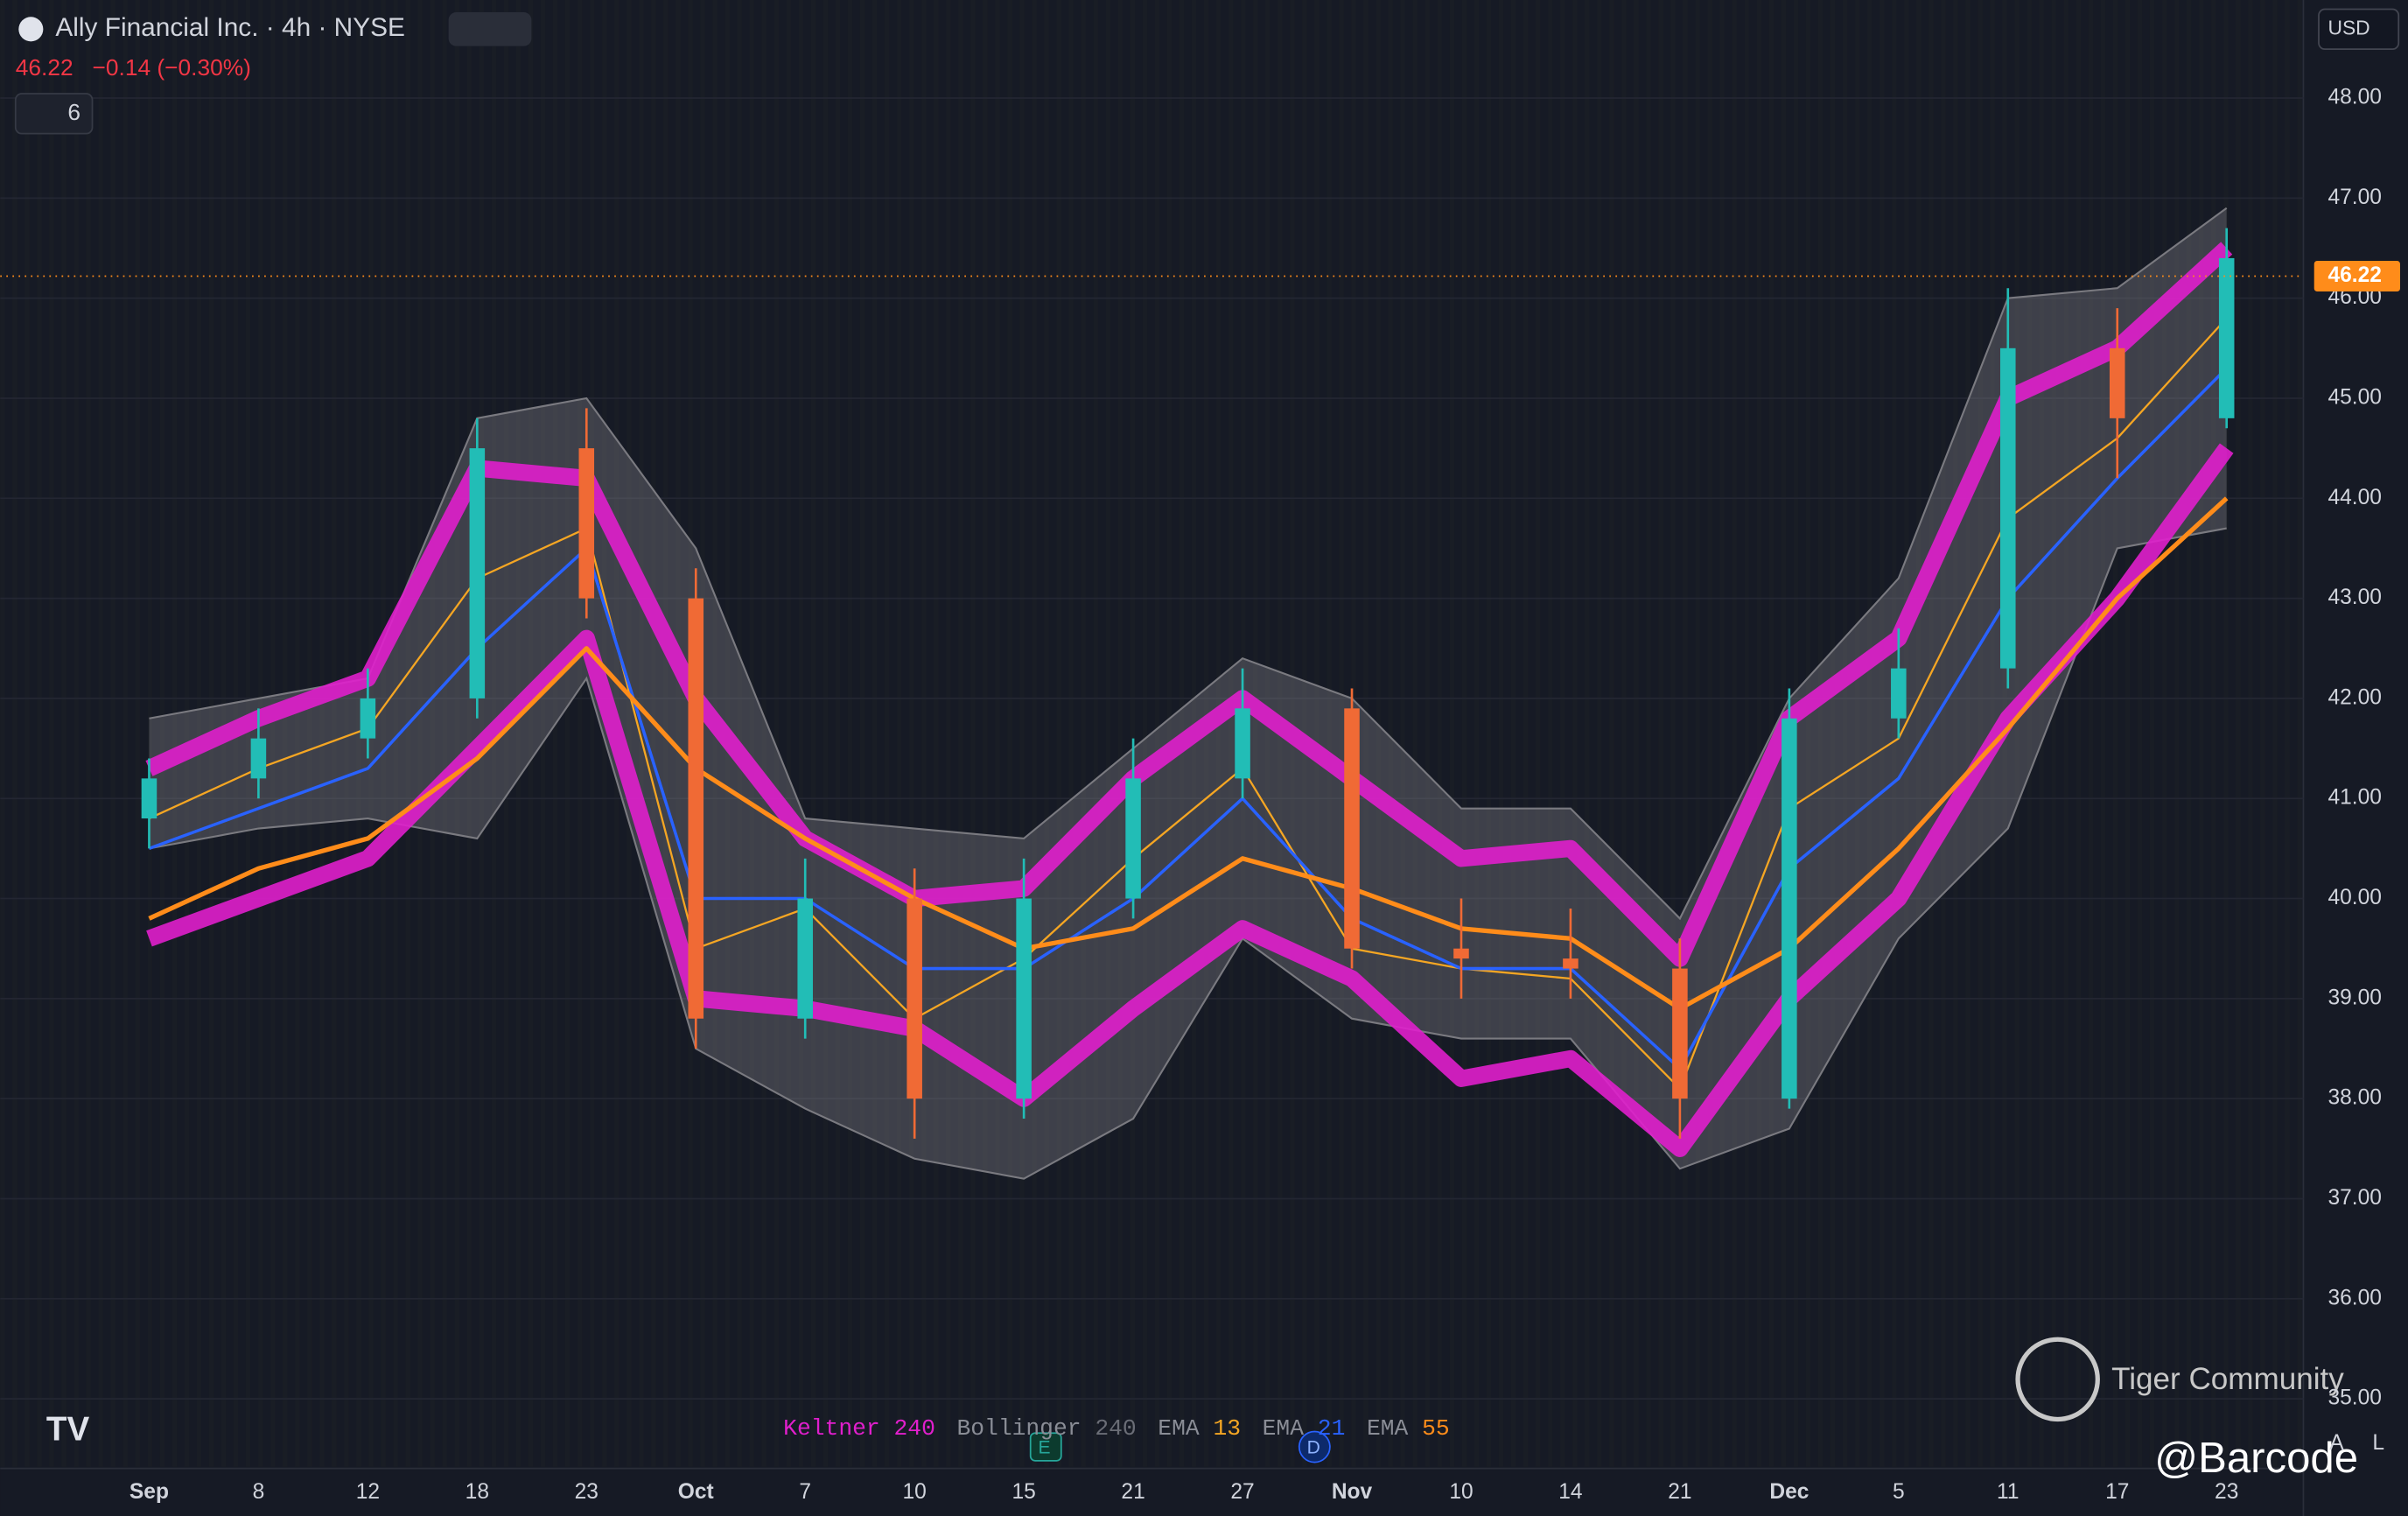 This screenshot has height=1516, width=2408. I want to click on x-tick-label: 15, so click(1023, 1492).